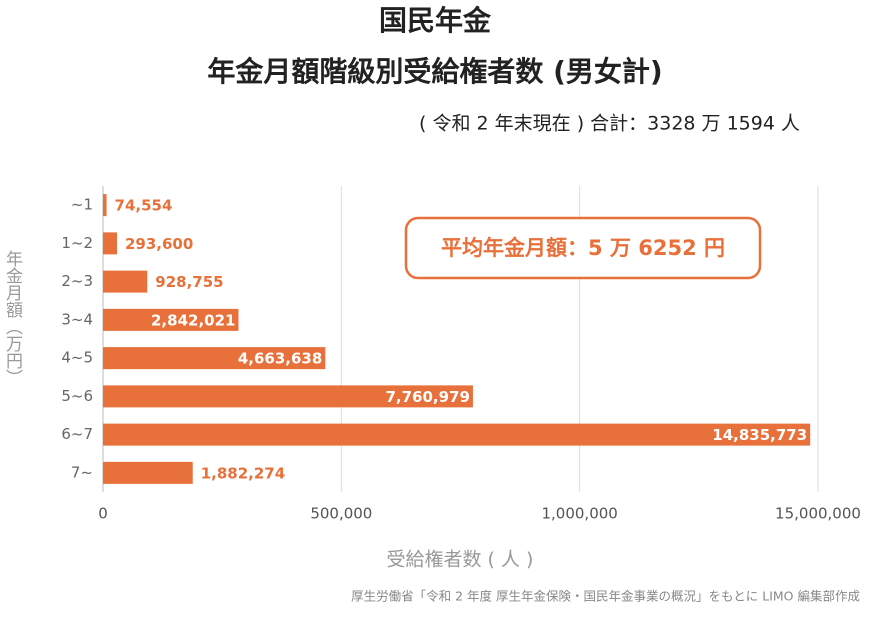  Describe the element at coordinates (144, 206) in the screenshot. I see `value-label: 74,554` at that location.